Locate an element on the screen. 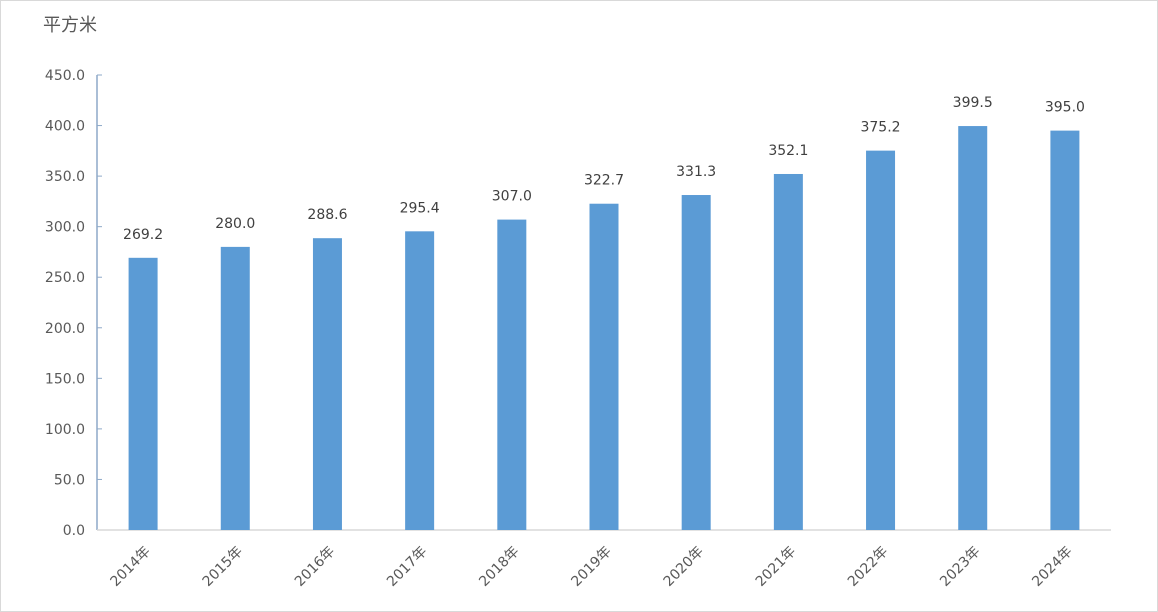  data-label: 269.2 is located at coordinates (143, 235).